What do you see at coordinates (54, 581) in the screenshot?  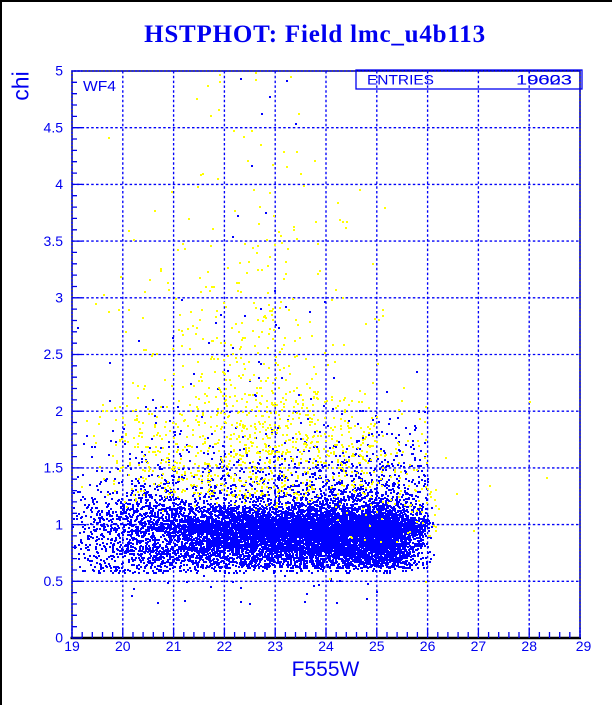 I see `svg-text: 0.5` at bounding box center [54, 581].